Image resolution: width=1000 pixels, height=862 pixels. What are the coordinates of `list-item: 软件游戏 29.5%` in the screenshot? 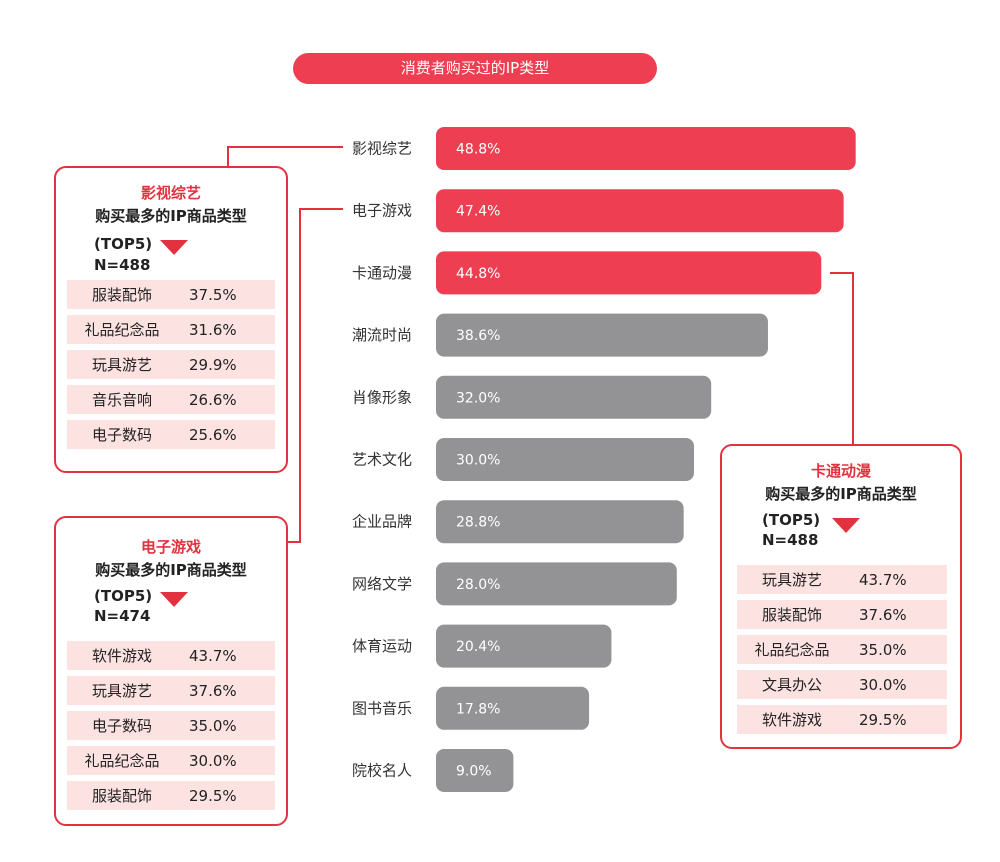 It's located at (842, 719).